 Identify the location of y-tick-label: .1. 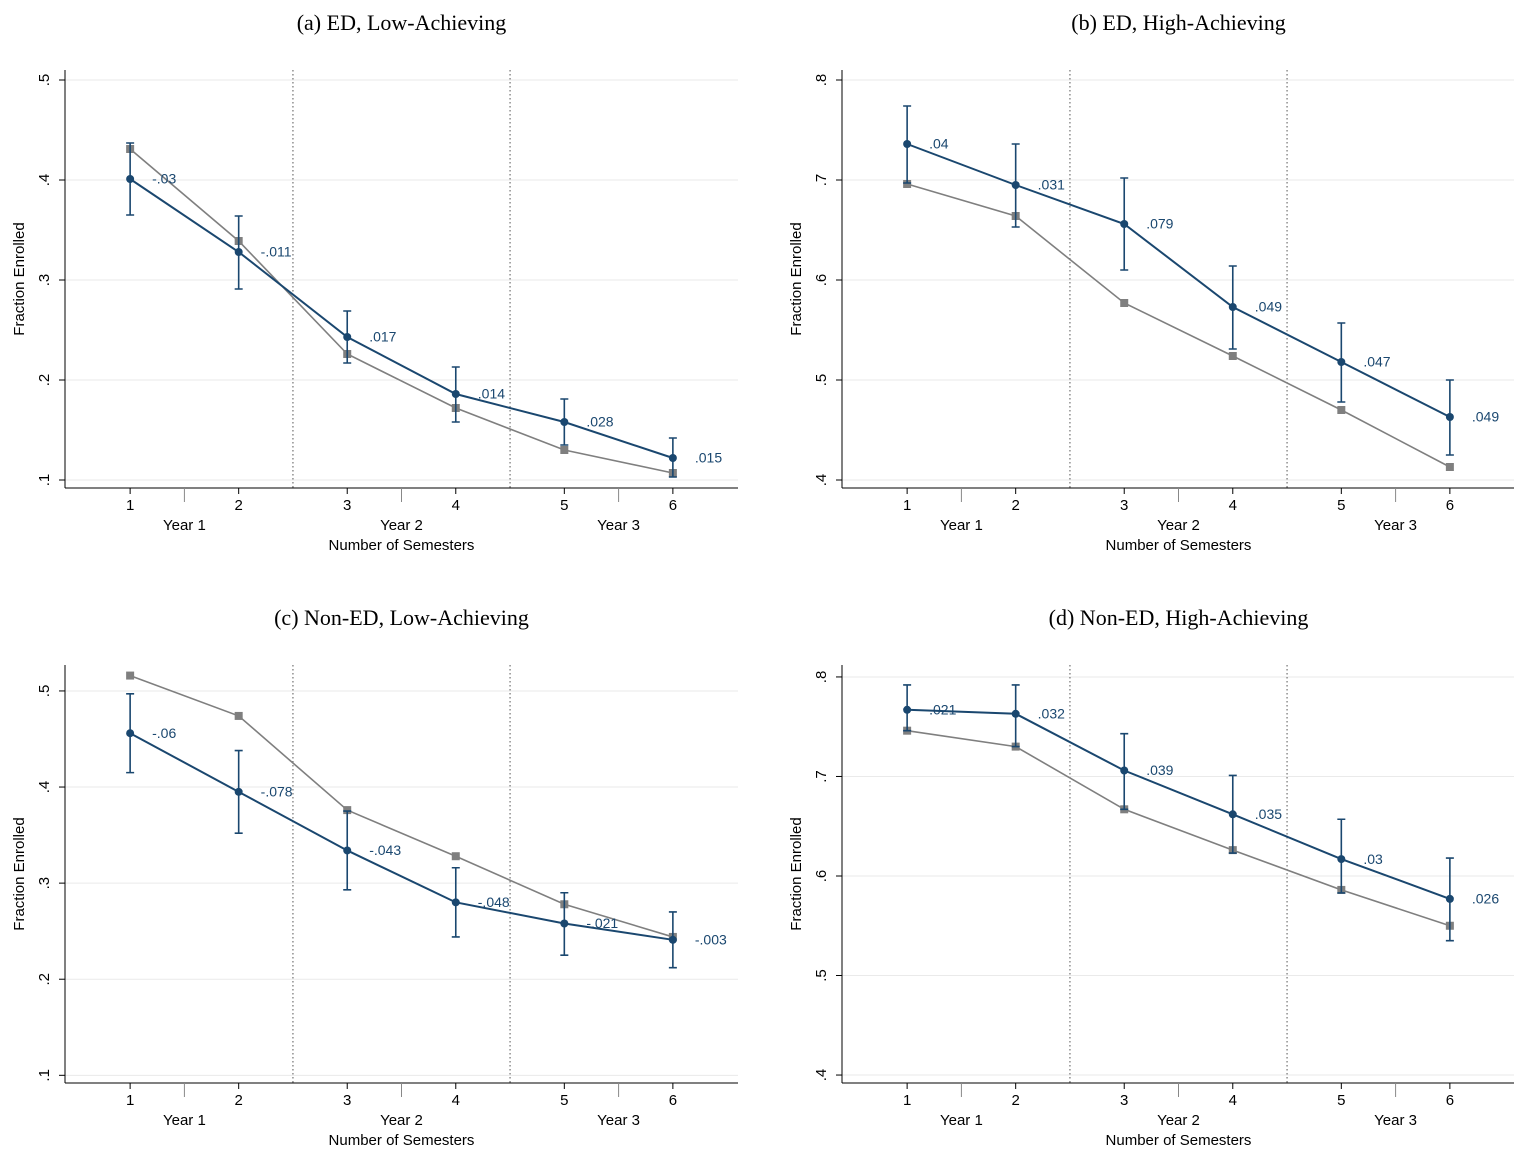
(44, 480).